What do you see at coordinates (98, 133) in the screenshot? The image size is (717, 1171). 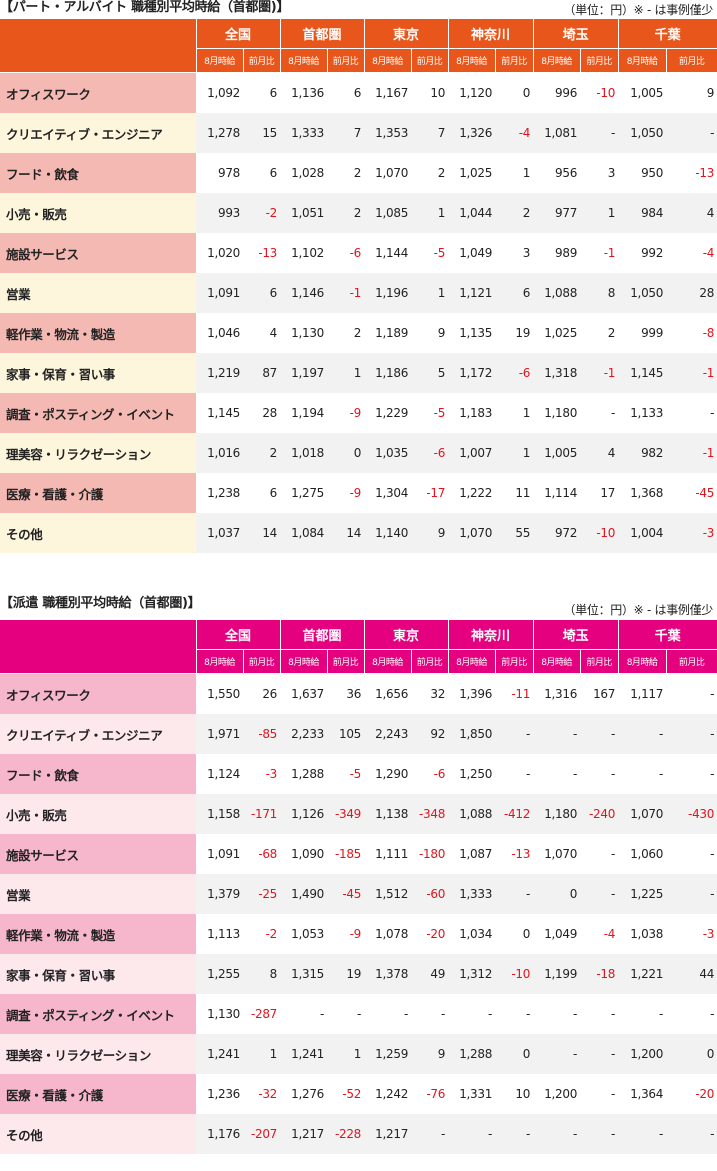 I see `category-label: クリエイティブ・エンジニア` at bounding box center [98, 133].